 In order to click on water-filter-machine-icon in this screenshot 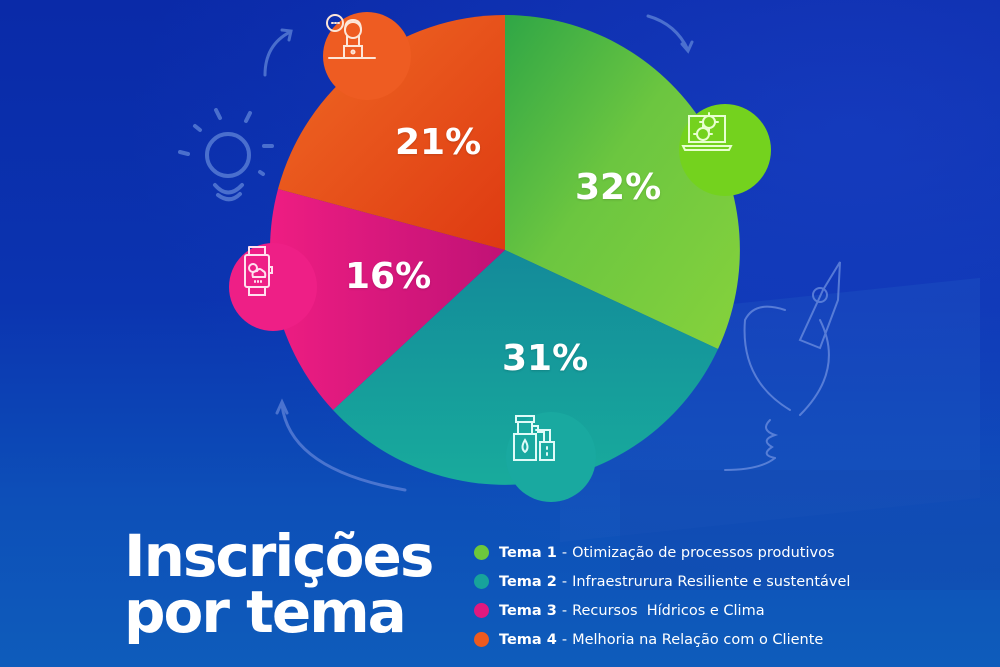, I will do `click(534, 438)`.